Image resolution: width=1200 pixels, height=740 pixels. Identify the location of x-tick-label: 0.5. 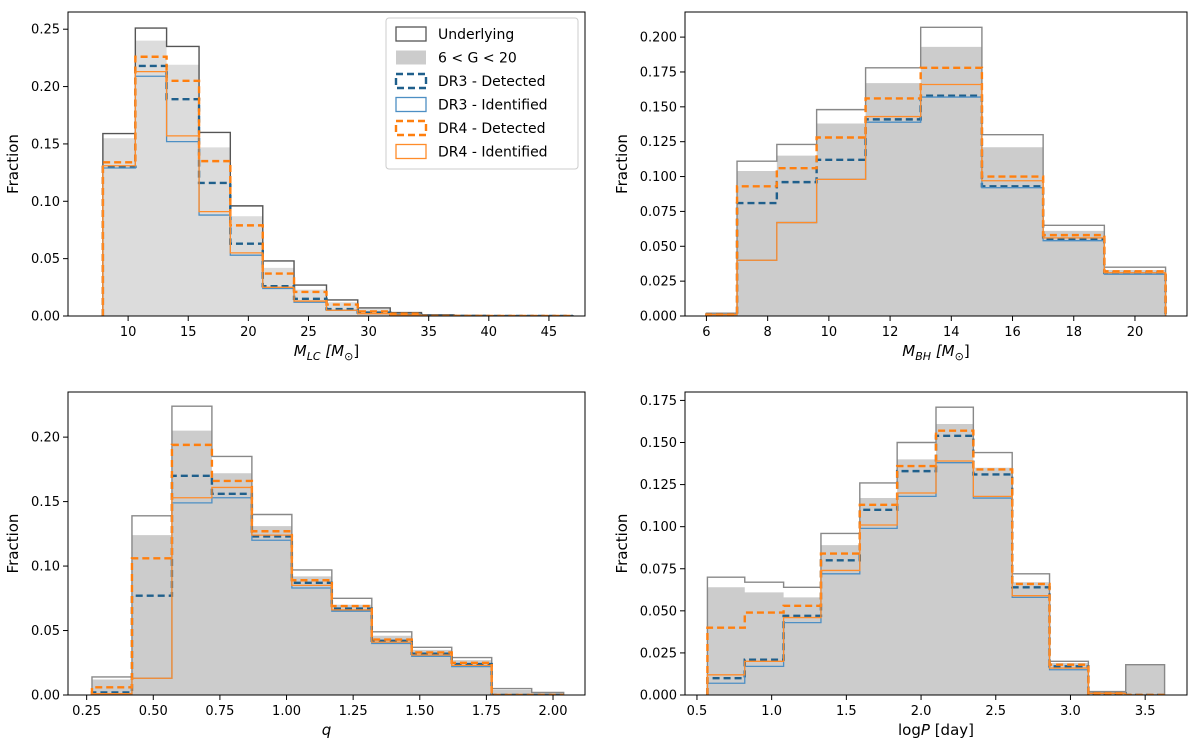
(697, 711).